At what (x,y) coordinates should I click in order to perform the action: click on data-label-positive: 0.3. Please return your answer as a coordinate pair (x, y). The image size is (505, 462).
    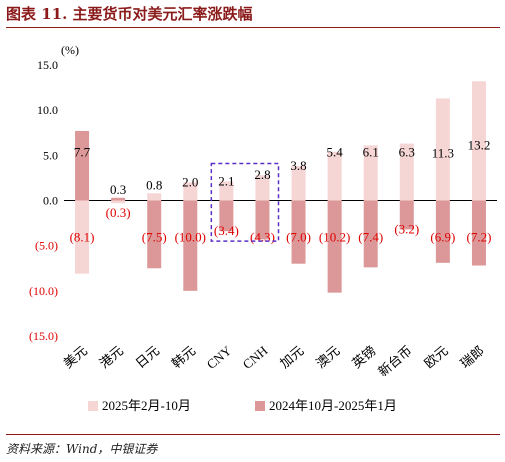
    Looking at the image, I should click on (118, 189).